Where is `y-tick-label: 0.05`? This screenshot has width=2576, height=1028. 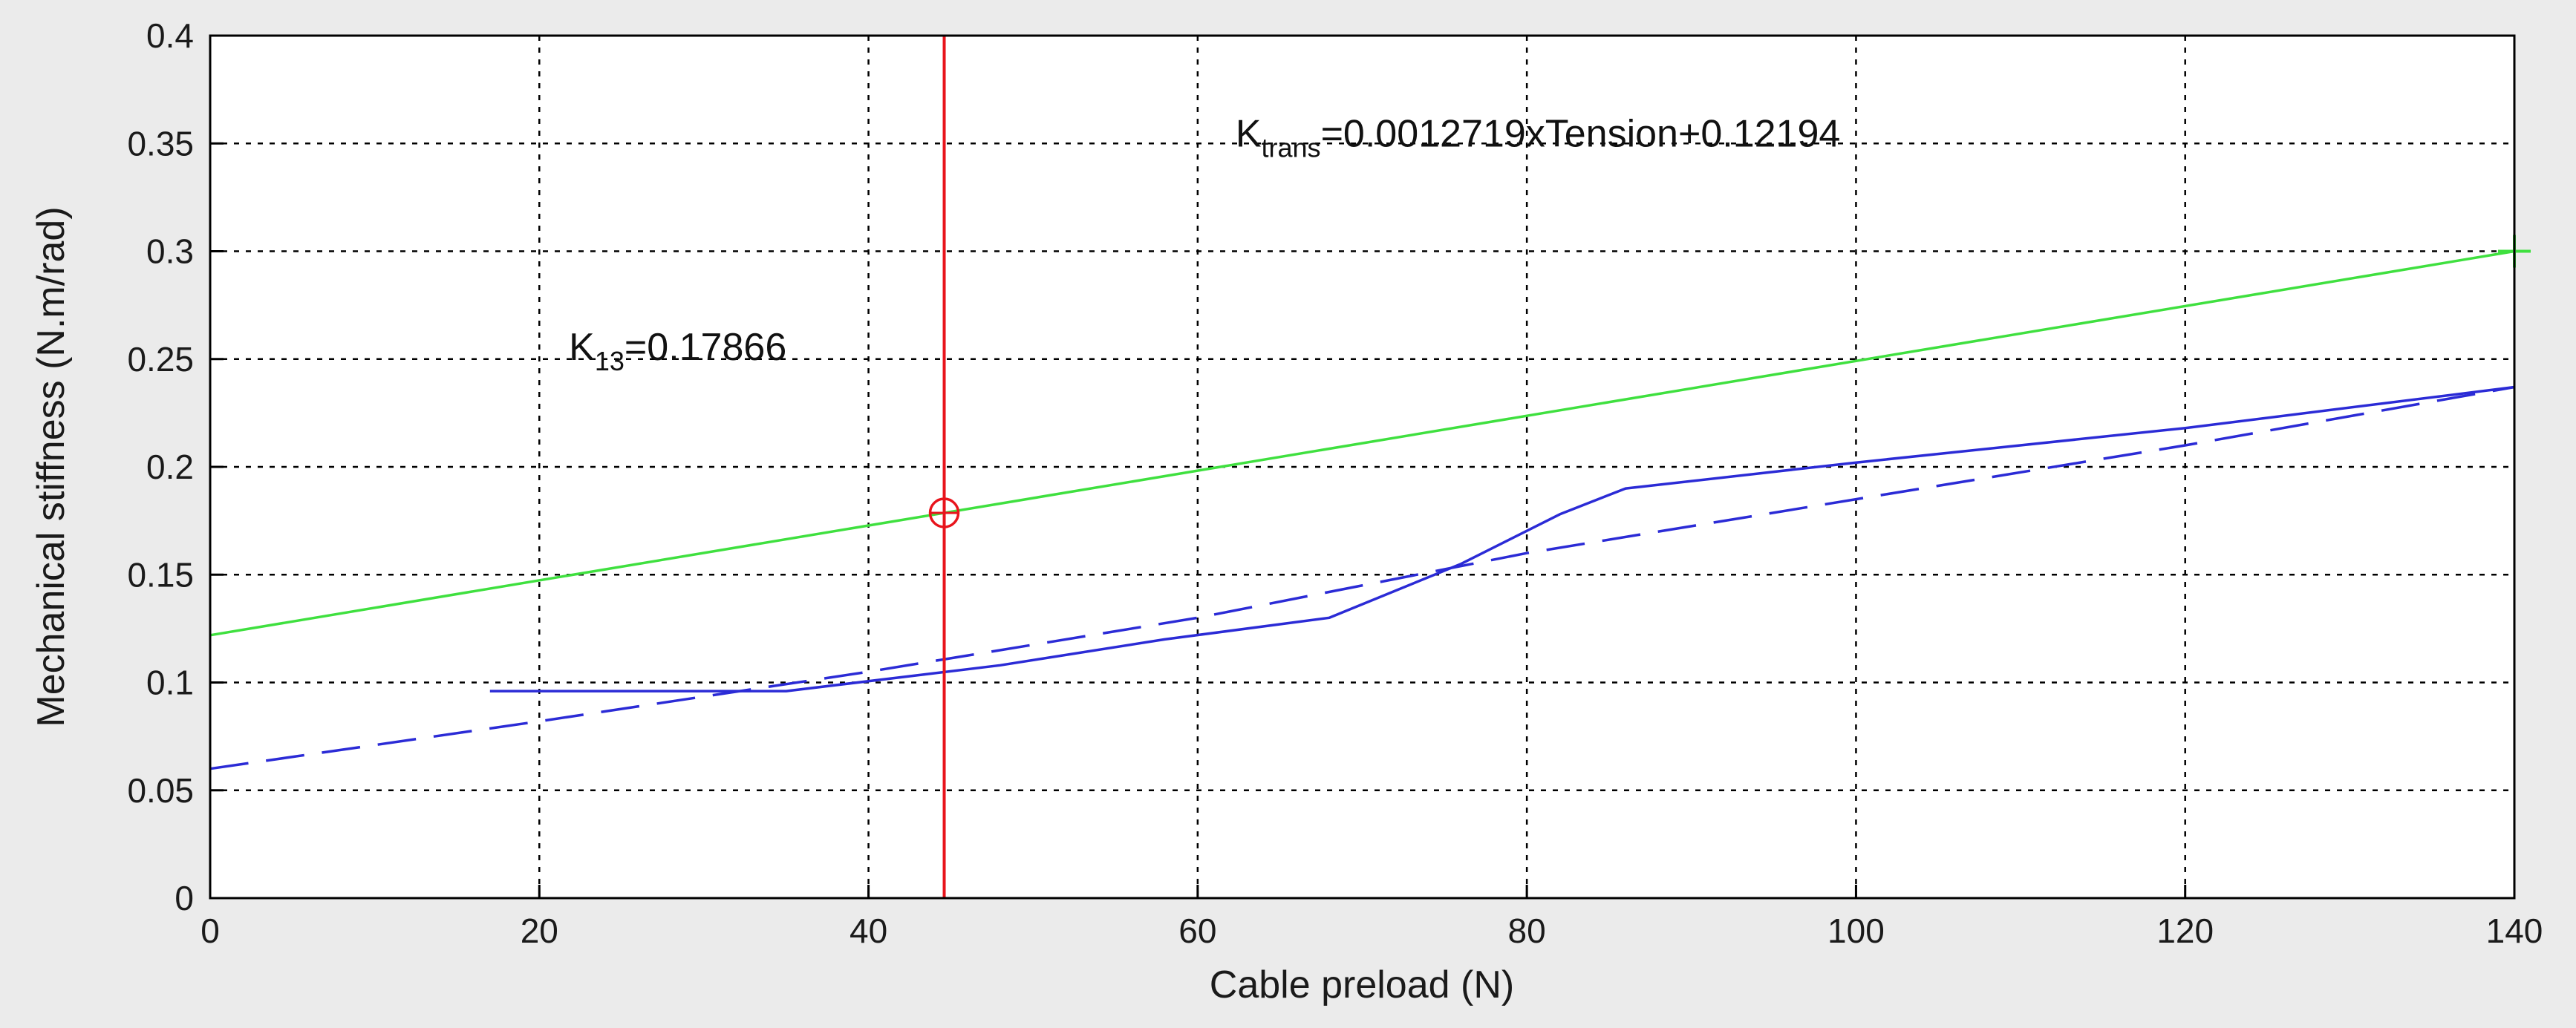 y-tick-label: 0.05 is located at coordinates (160, 791).